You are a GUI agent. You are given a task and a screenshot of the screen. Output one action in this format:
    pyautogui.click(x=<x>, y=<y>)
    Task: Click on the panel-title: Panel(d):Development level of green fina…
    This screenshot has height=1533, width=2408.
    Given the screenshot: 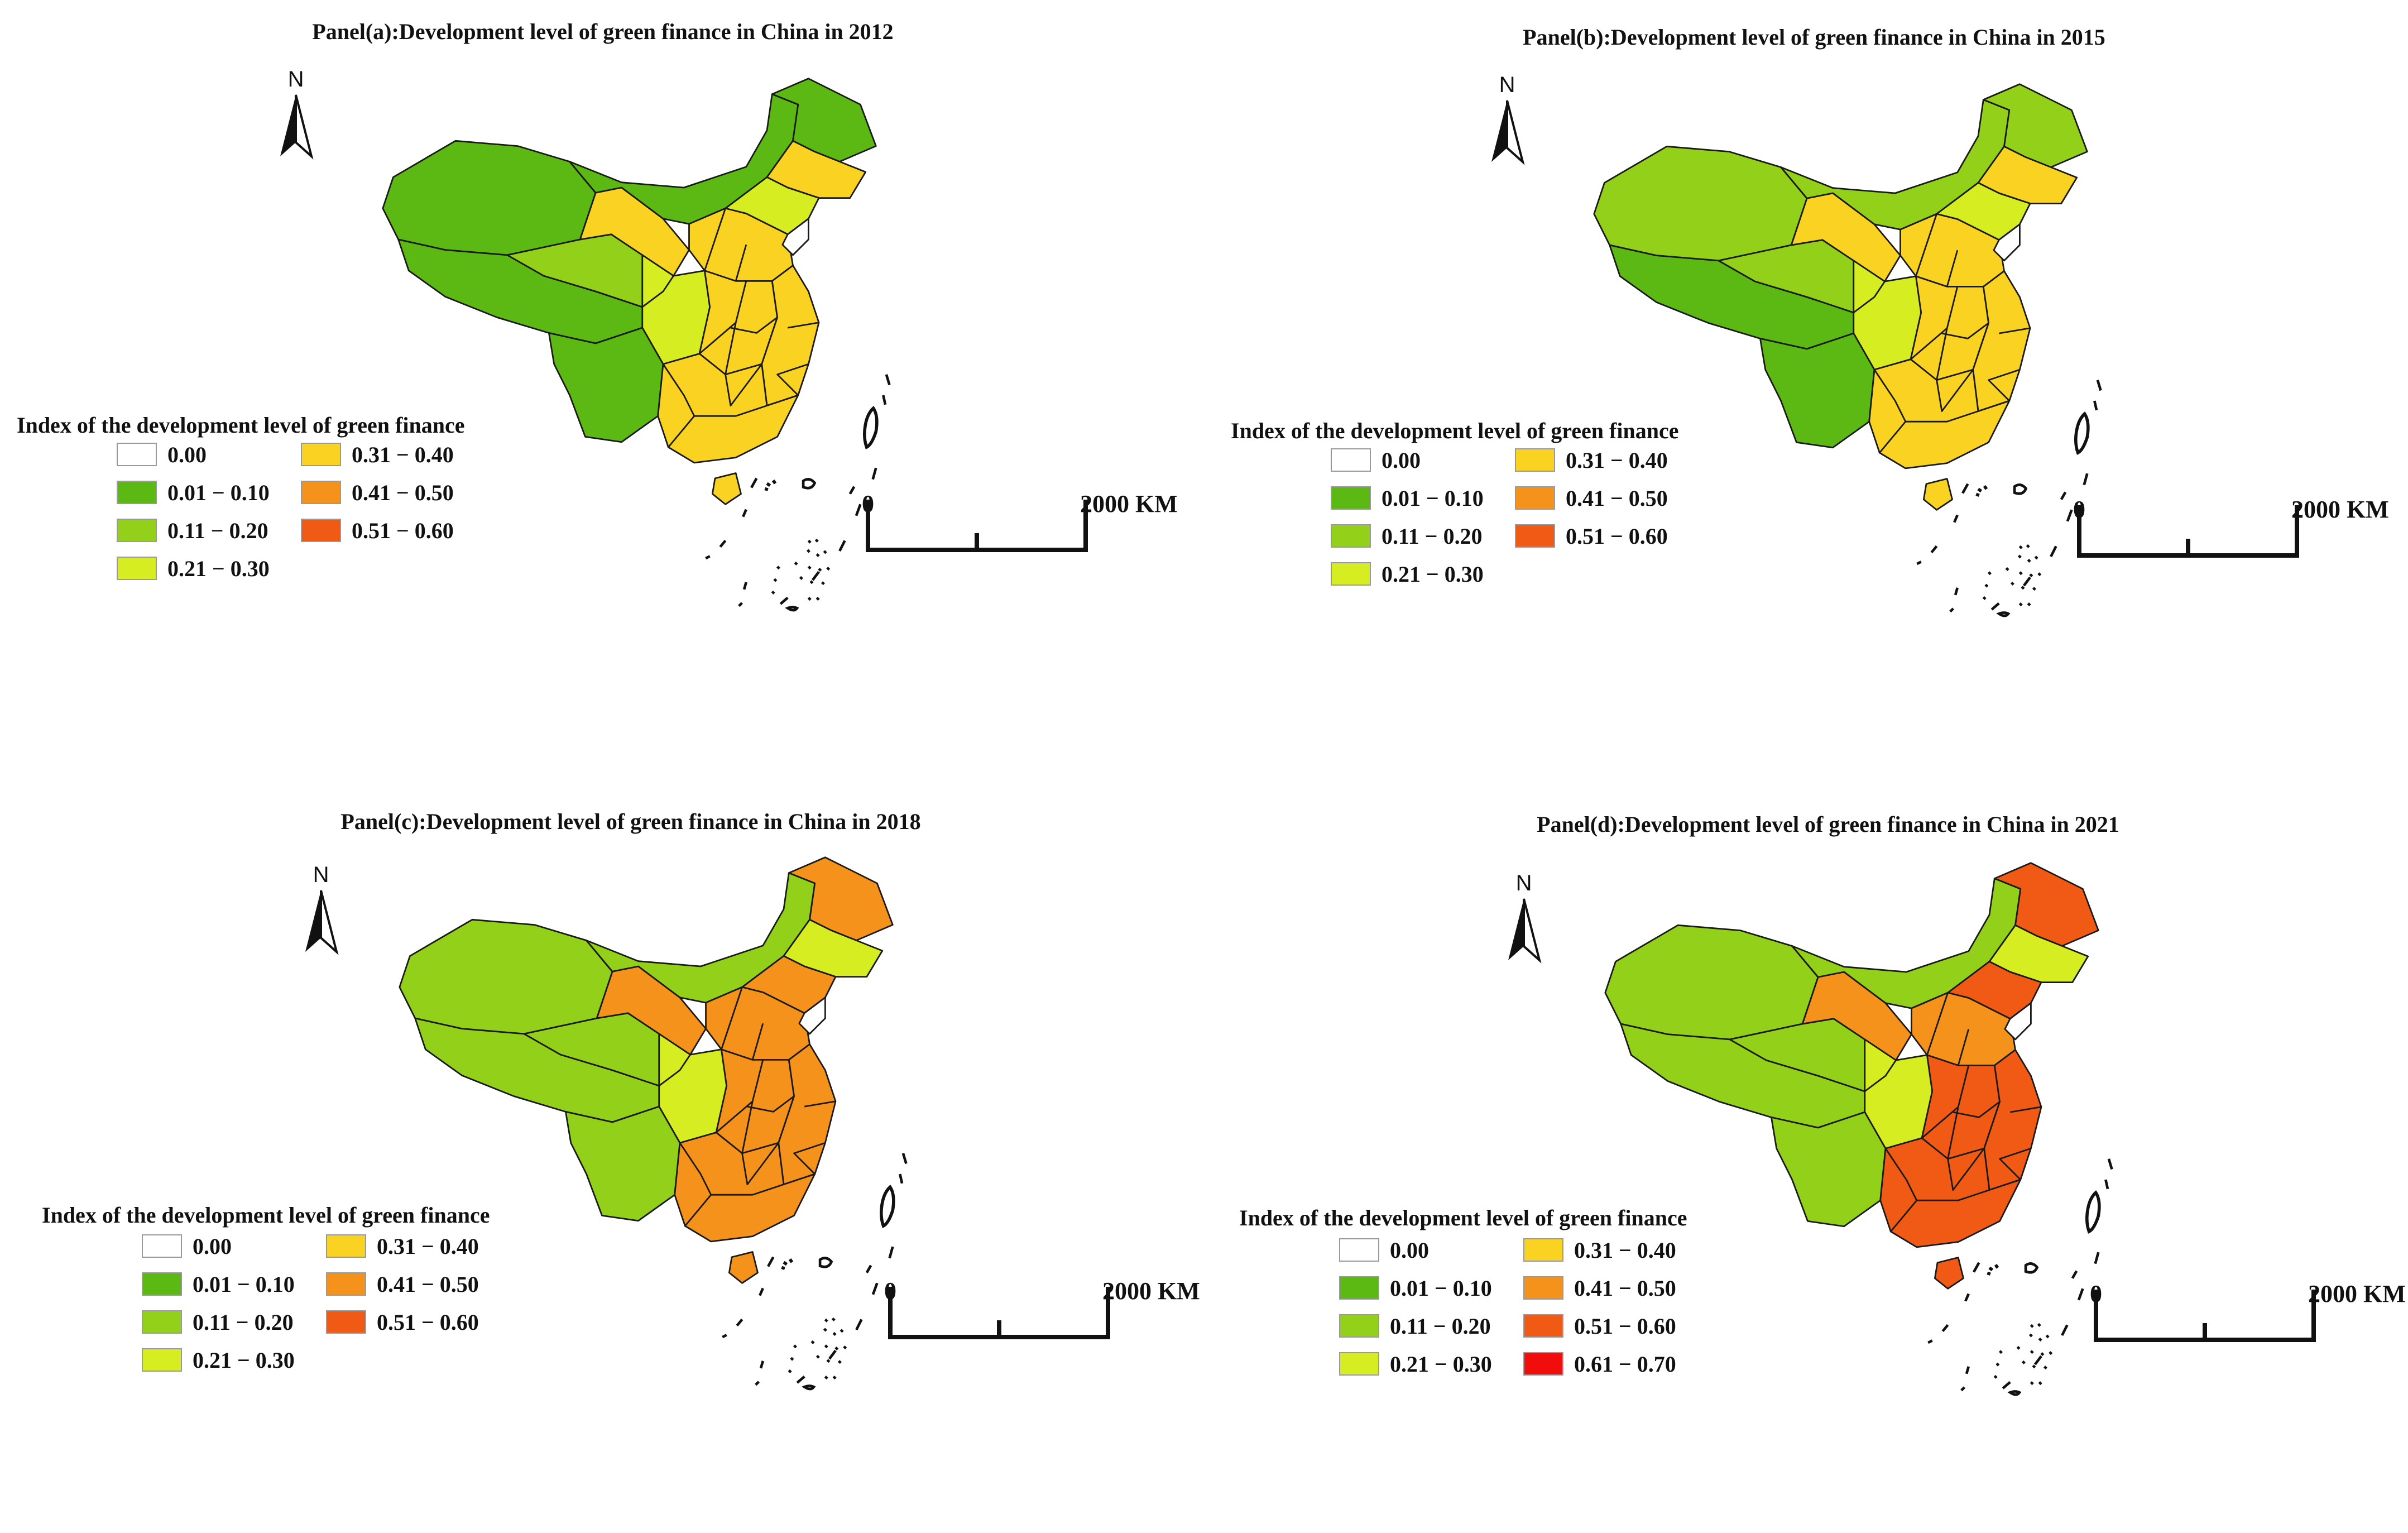 What is the action you would take?
    pyautogui.click(x=1828, y=824)
    